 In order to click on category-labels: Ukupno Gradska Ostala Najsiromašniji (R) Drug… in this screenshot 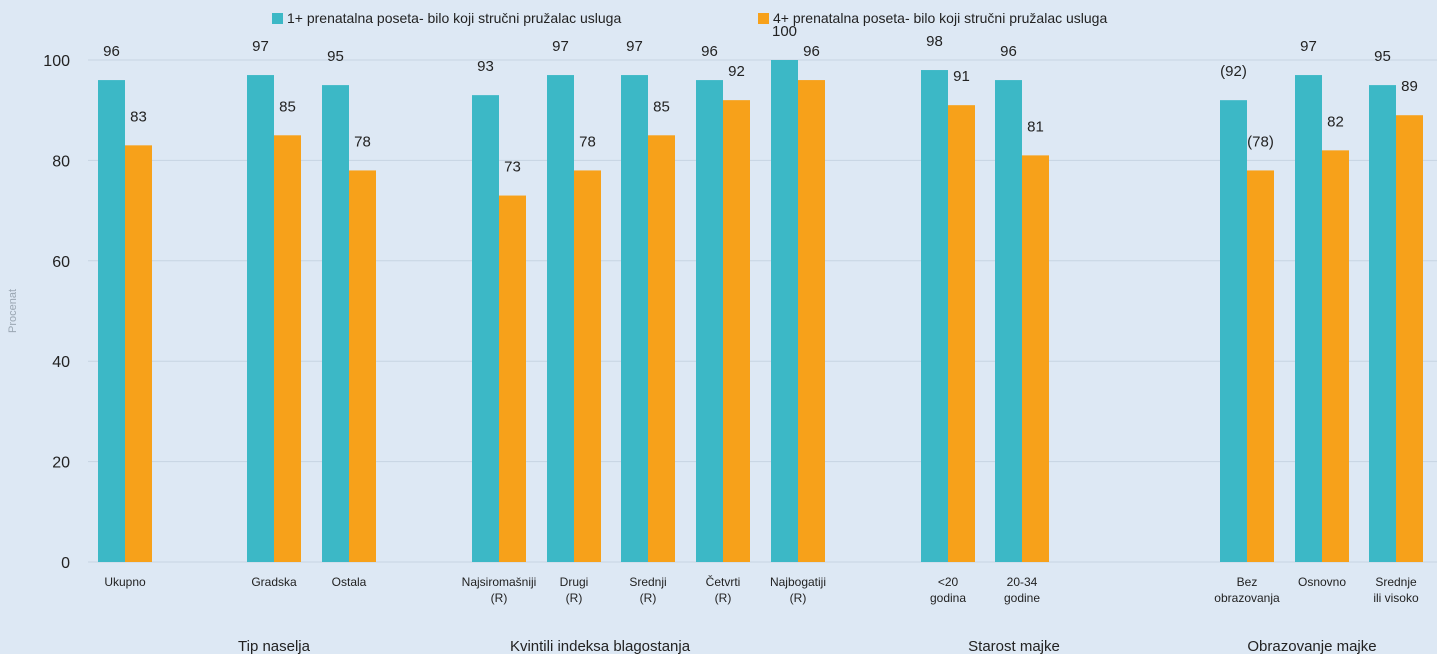, I will do `click(761, 589)`.